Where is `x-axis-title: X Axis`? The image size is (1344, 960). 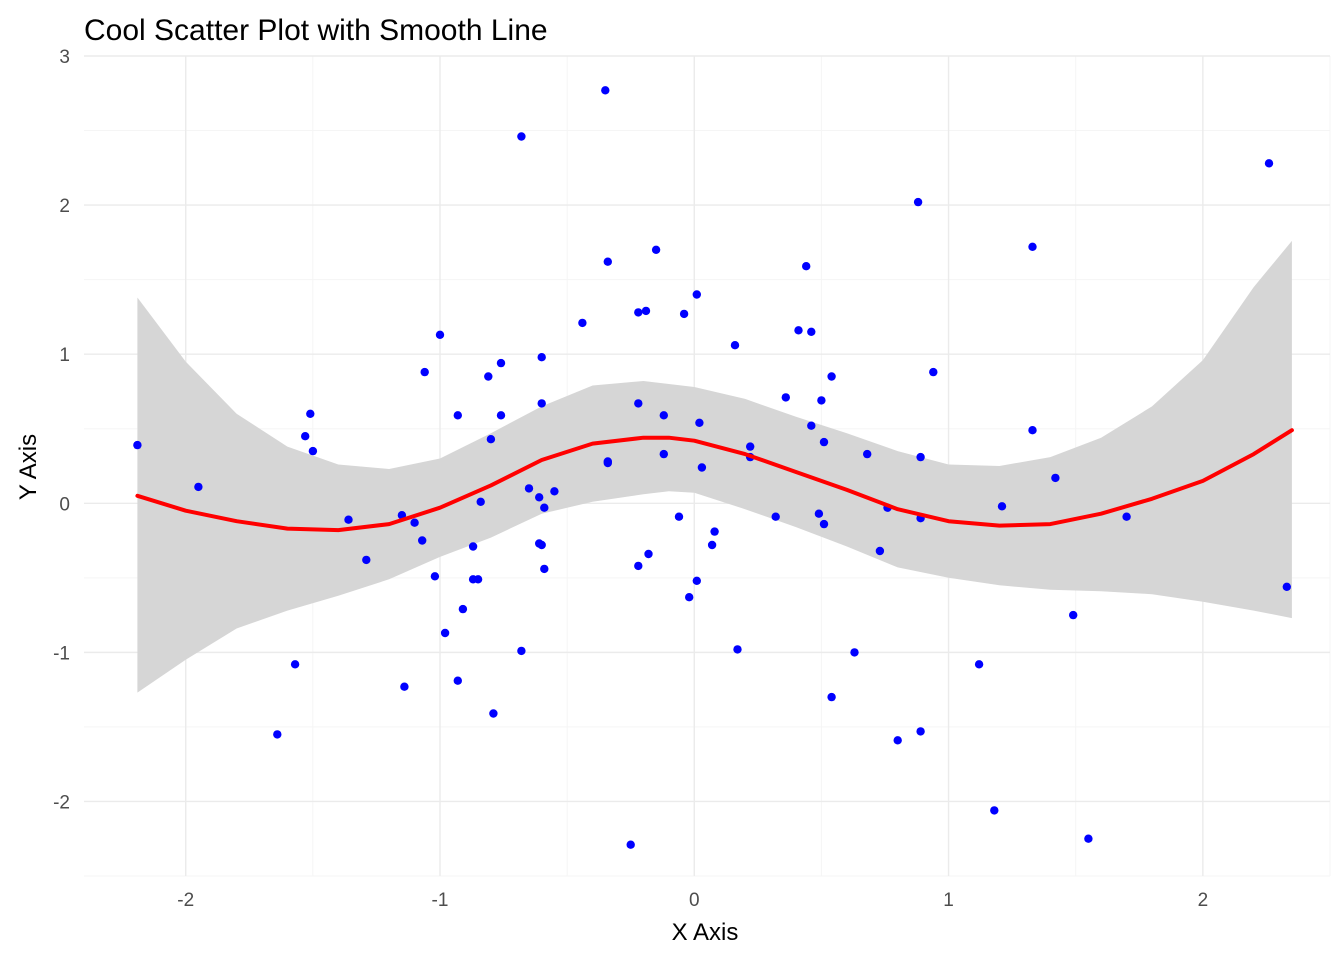 x-axis-title: X Axis is located at coordinates (705, 932).